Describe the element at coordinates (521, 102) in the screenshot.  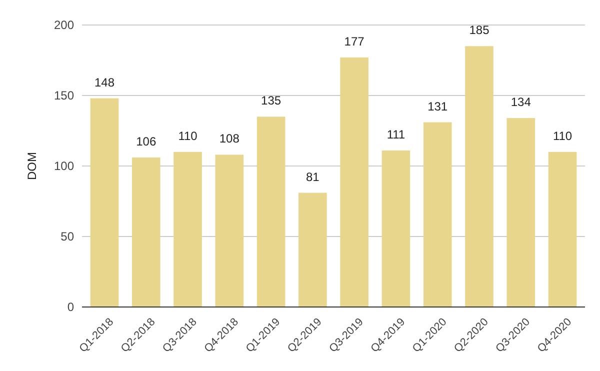
I see `data-label: 134` at that location.